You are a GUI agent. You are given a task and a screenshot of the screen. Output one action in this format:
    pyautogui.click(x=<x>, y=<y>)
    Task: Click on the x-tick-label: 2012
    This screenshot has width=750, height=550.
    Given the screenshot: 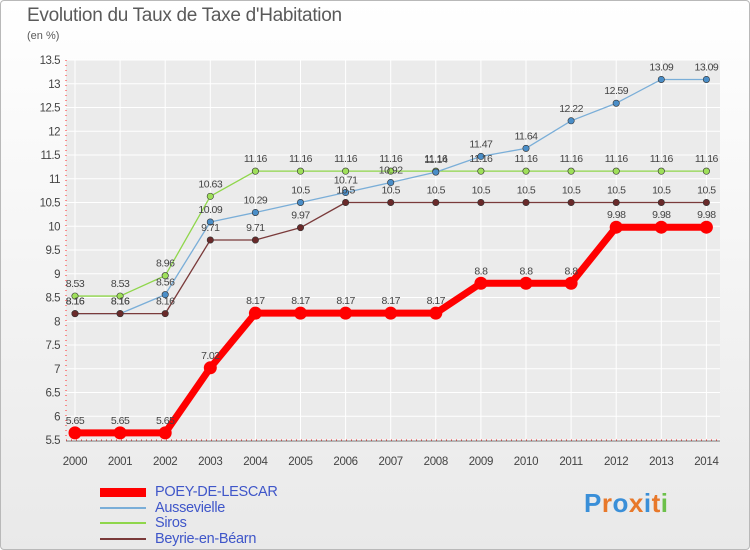 What is the action you would take?
    pyautogui.click(x=616, y=462)
    